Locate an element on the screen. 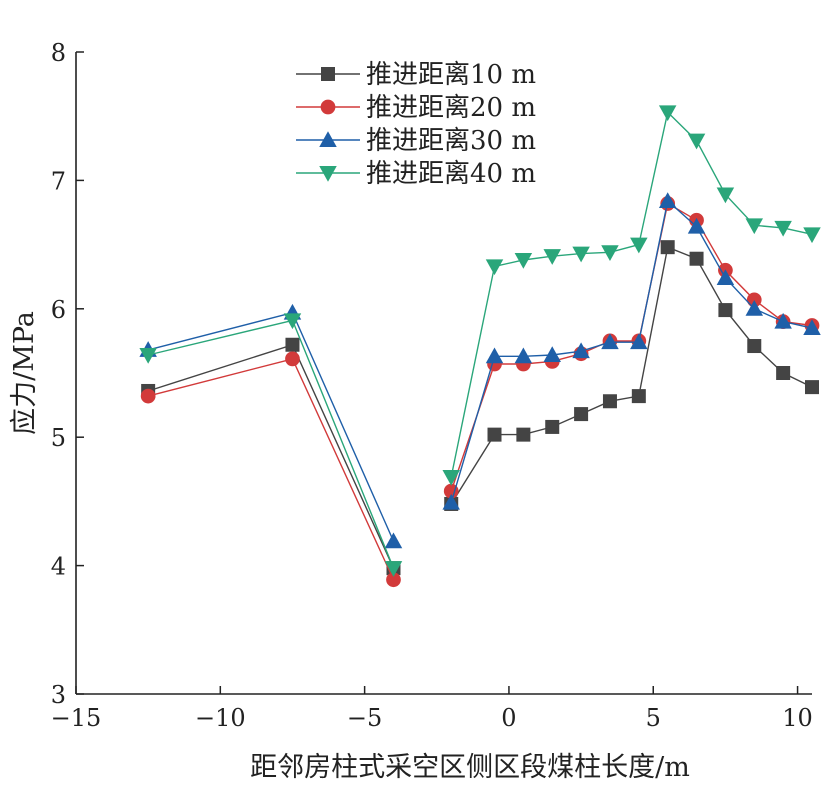  legend-item: 推进距离20 m is located at coordinates (416, 108).